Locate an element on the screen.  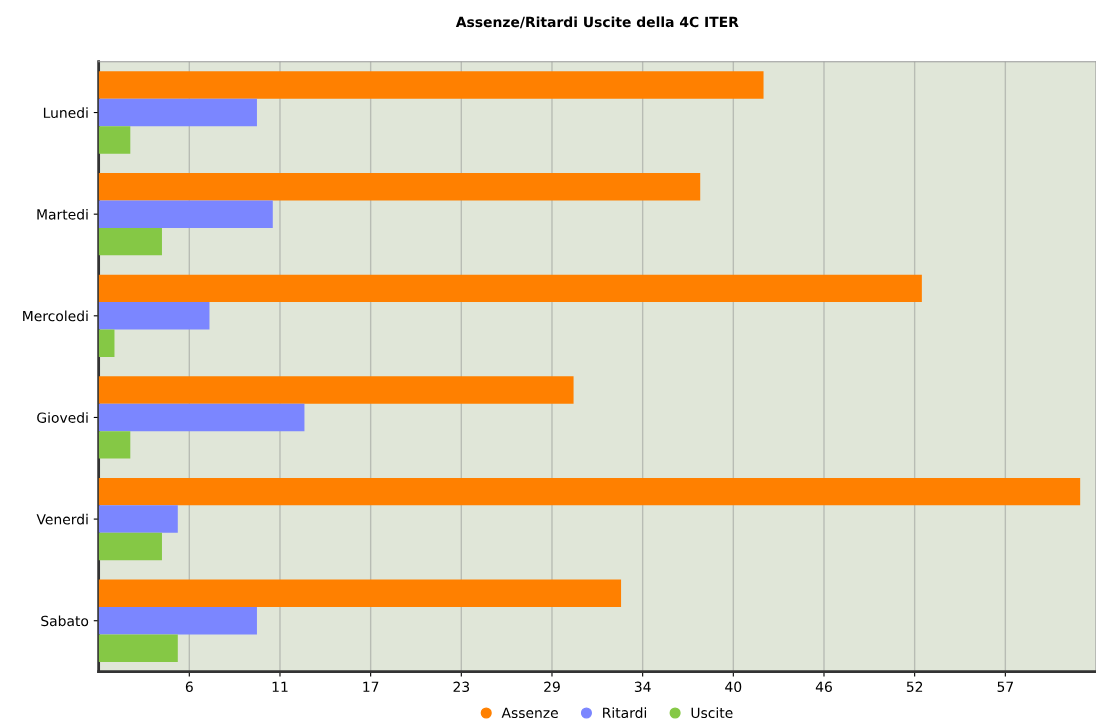
y-tick-label: Venerdi is located at coordinates (62, 519).